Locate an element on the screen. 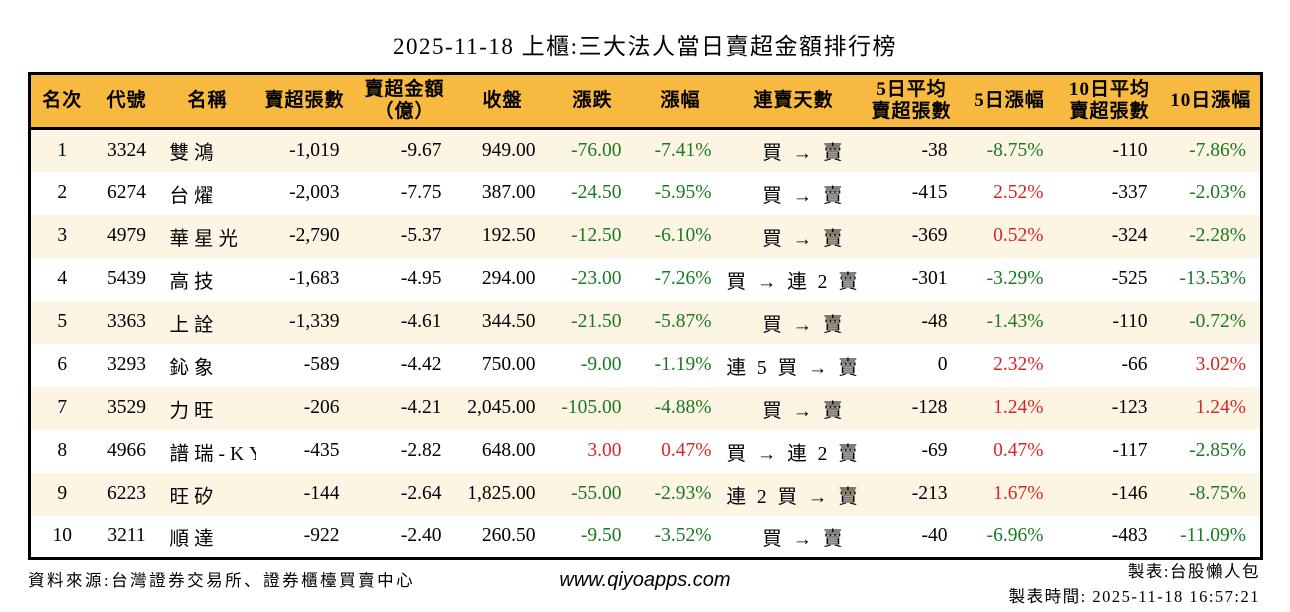 The height and width of the screenshot is (612, 1290). cell-pct5: 1.67% is located at coordinates (1018, 493).